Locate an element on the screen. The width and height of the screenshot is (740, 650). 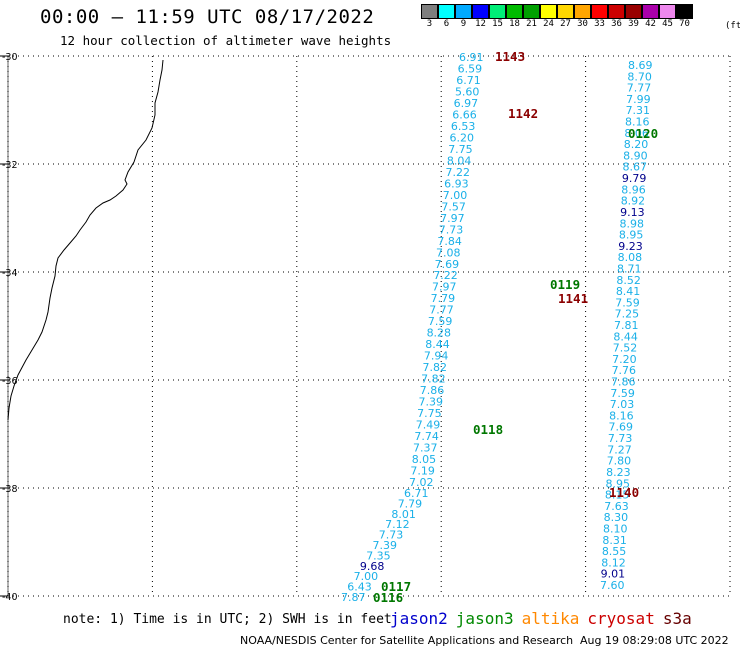
swh-value: 8.52 is located at coordinates (628, 280).